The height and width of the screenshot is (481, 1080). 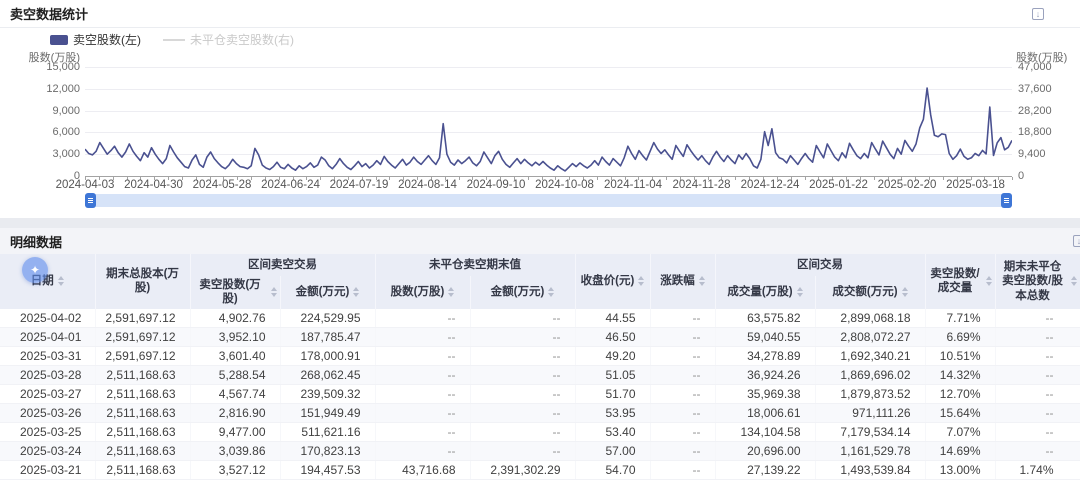 I want to click on cell: 2,511,168.63, so click(x=143, y=394).